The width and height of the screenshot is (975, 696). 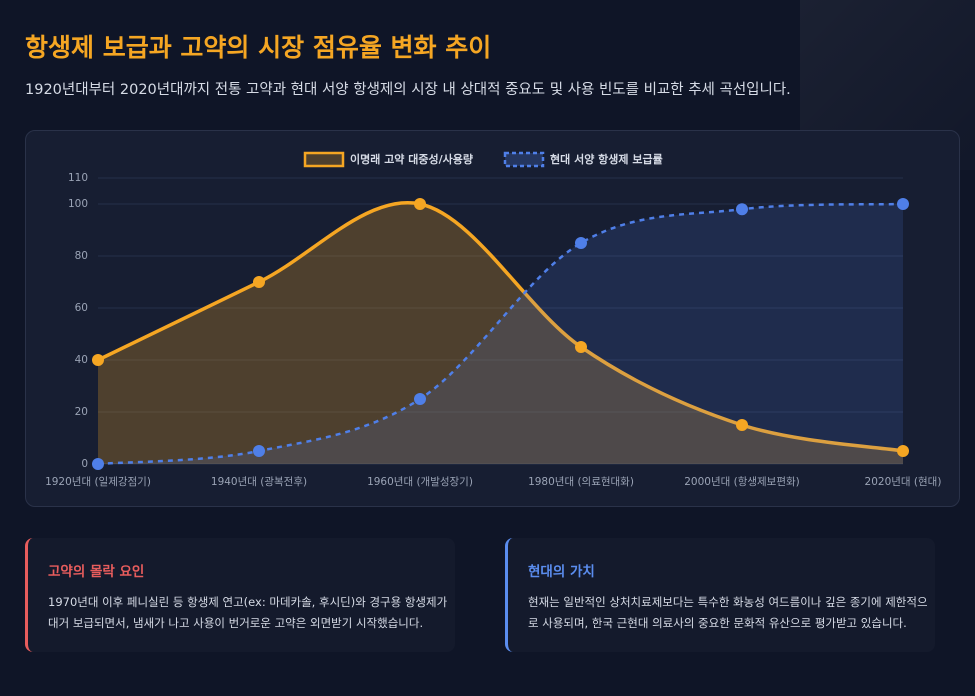 I want to click on y-tick-label: 100, so click(x=78, y=204).